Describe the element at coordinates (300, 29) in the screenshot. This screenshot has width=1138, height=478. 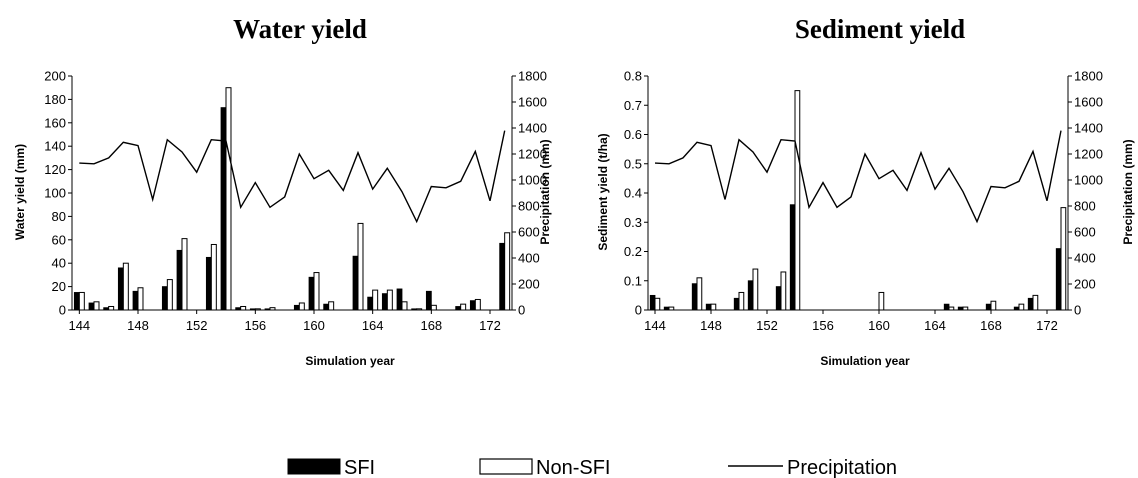
I see `chart-title: Water yield` at that location.